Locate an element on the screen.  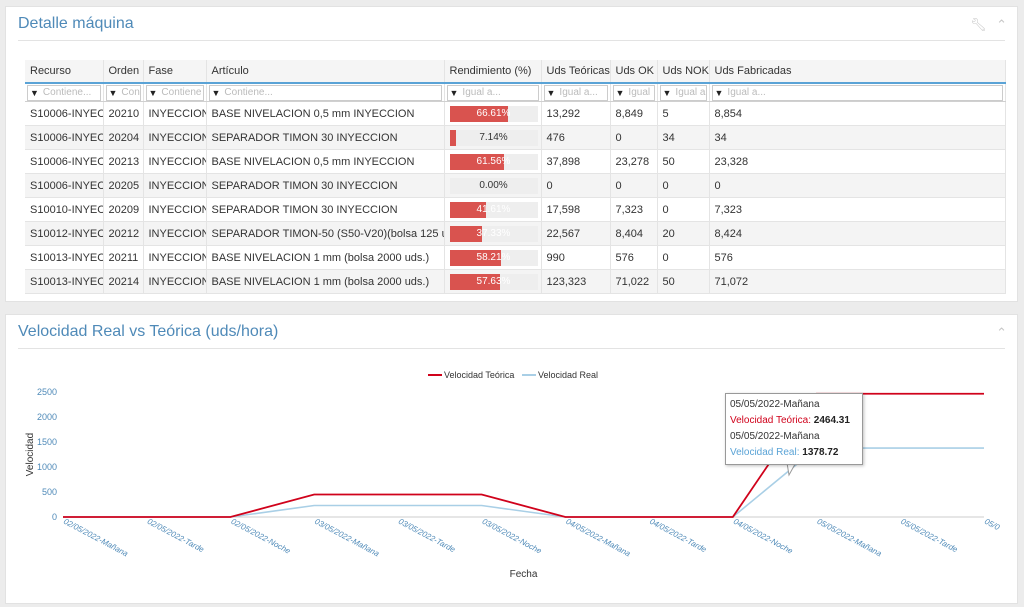
x-tick-label: 05/0 is located at coordinates (992, 525).